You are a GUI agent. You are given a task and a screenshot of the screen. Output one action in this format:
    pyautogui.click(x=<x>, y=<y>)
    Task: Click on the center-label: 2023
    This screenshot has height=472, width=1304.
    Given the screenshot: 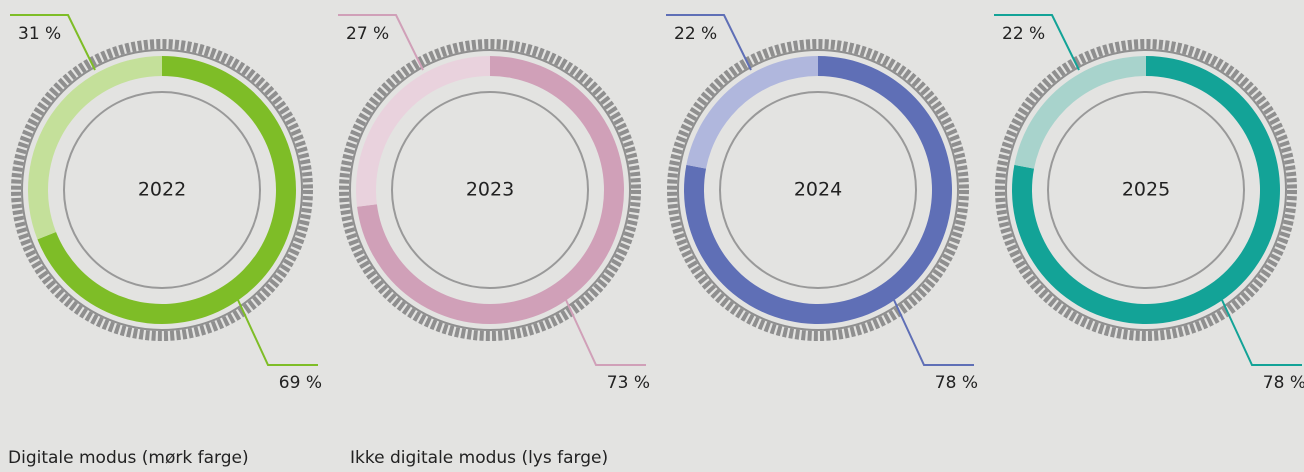 What is the action you would take?
    pyautogui.click(x=490, y=190)
    